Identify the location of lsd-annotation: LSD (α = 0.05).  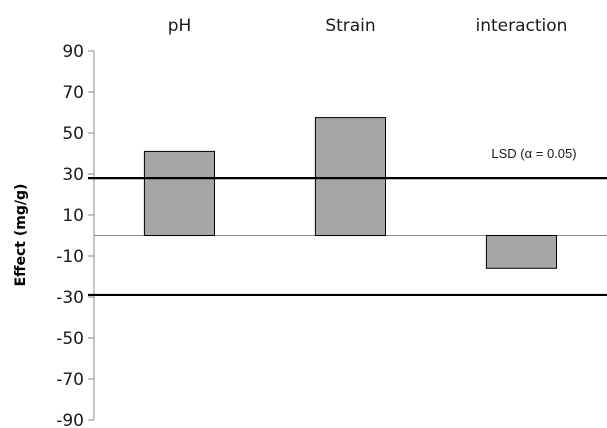
(533, 153).